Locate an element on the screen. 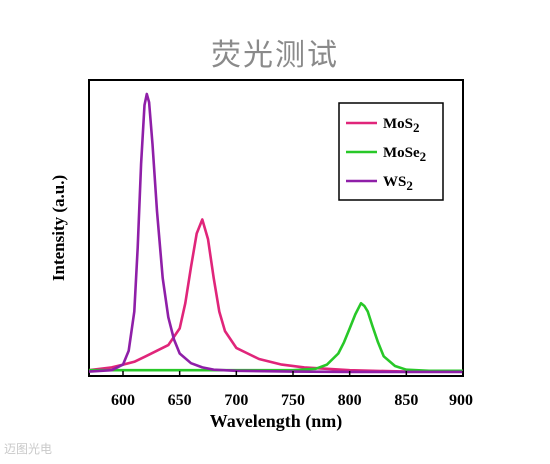  x-tick-label-900: 900 is located at coordinates (461, 400).